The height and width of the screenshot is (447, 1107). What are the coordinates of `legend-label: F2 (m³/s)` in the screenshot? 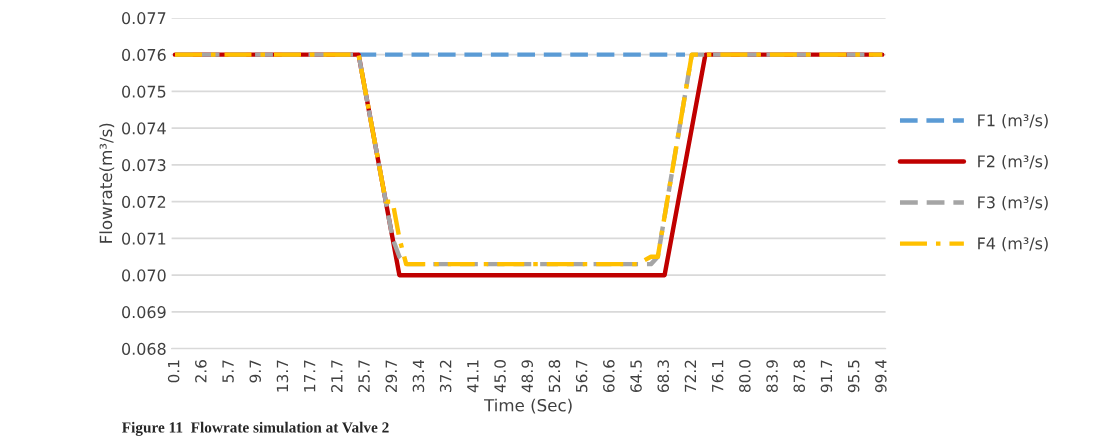 It's located at (1013, 162).